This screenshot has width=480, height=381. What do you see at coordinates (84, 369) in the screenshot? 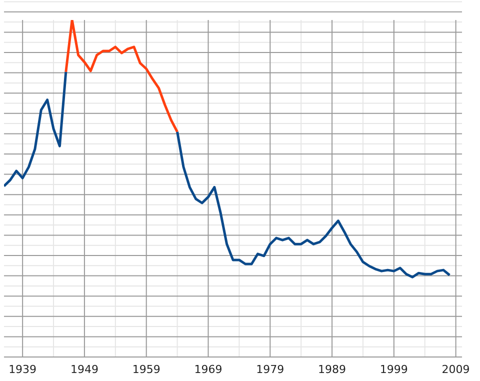
I see `x-tick-label: 1949` at bounding box center [84, 369].